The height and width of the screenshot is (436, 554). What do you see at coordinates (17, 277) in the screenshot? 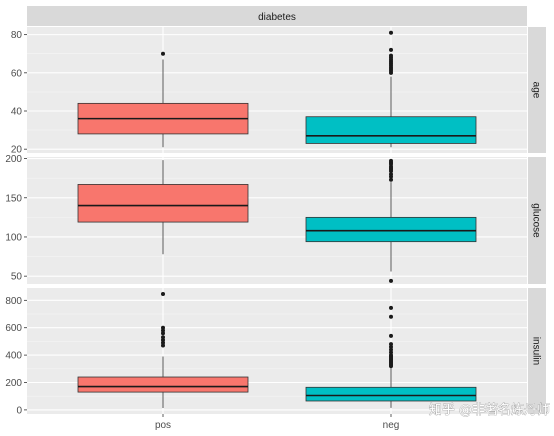
I see `y-tick-label: 50` at bounding box center [17, 277].